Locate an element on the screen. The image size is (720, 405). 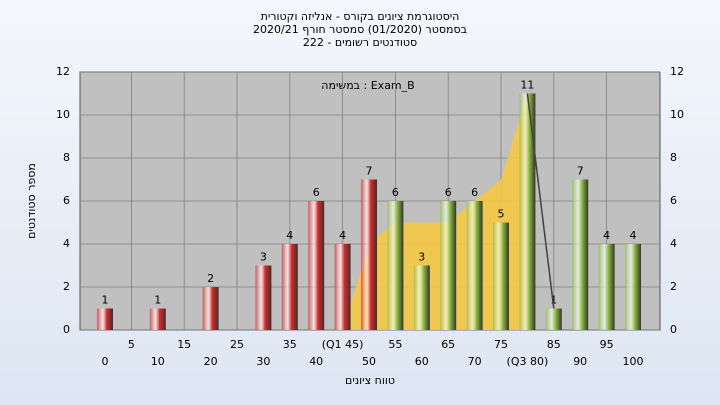
y-tick-label: 12 is located at coordinates (63, 71).